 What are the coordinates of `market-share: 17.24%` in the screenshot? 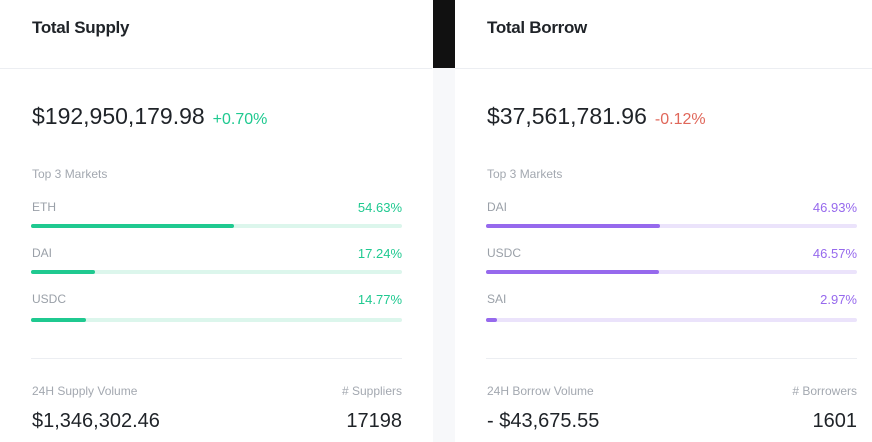 It's located at (379, 253).